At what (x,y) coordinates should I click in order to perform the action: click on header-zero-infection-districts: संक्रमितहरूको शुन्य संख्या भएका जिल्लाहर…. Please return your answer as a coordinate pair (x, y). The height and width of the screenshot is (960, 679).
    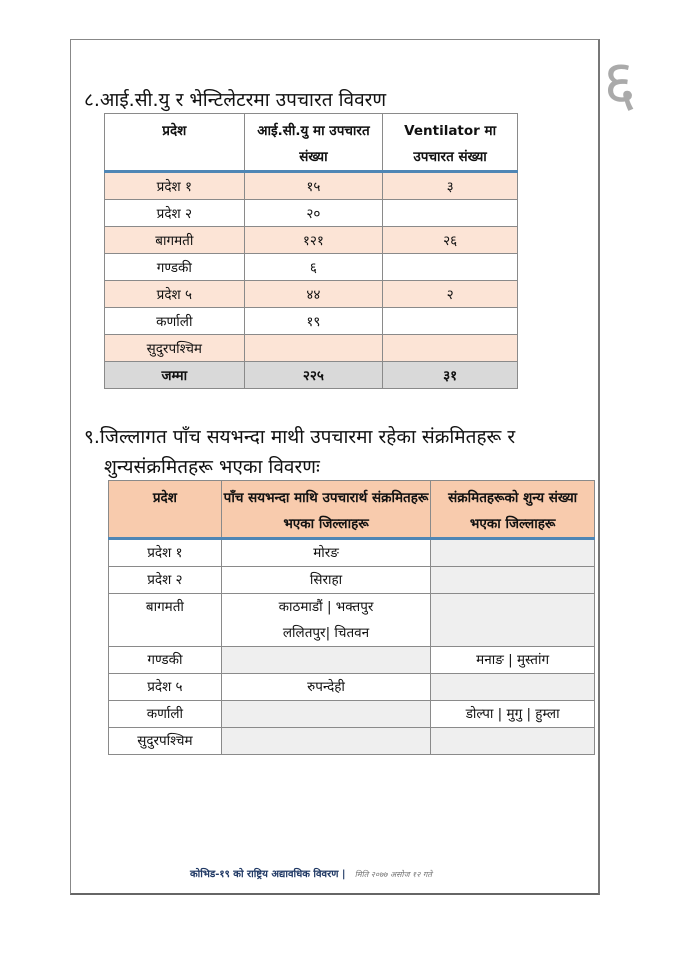
    Looking at the image, I should click on (512, 510).